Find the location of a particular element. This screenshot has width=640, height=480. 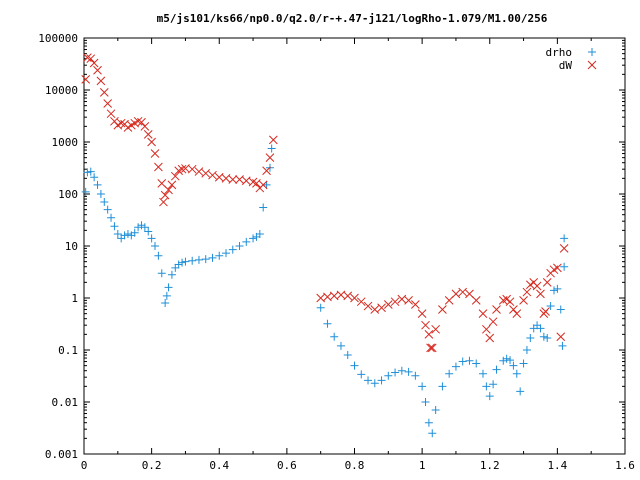

y-tick-label: 0.1 is located at coordinates (68, 350).